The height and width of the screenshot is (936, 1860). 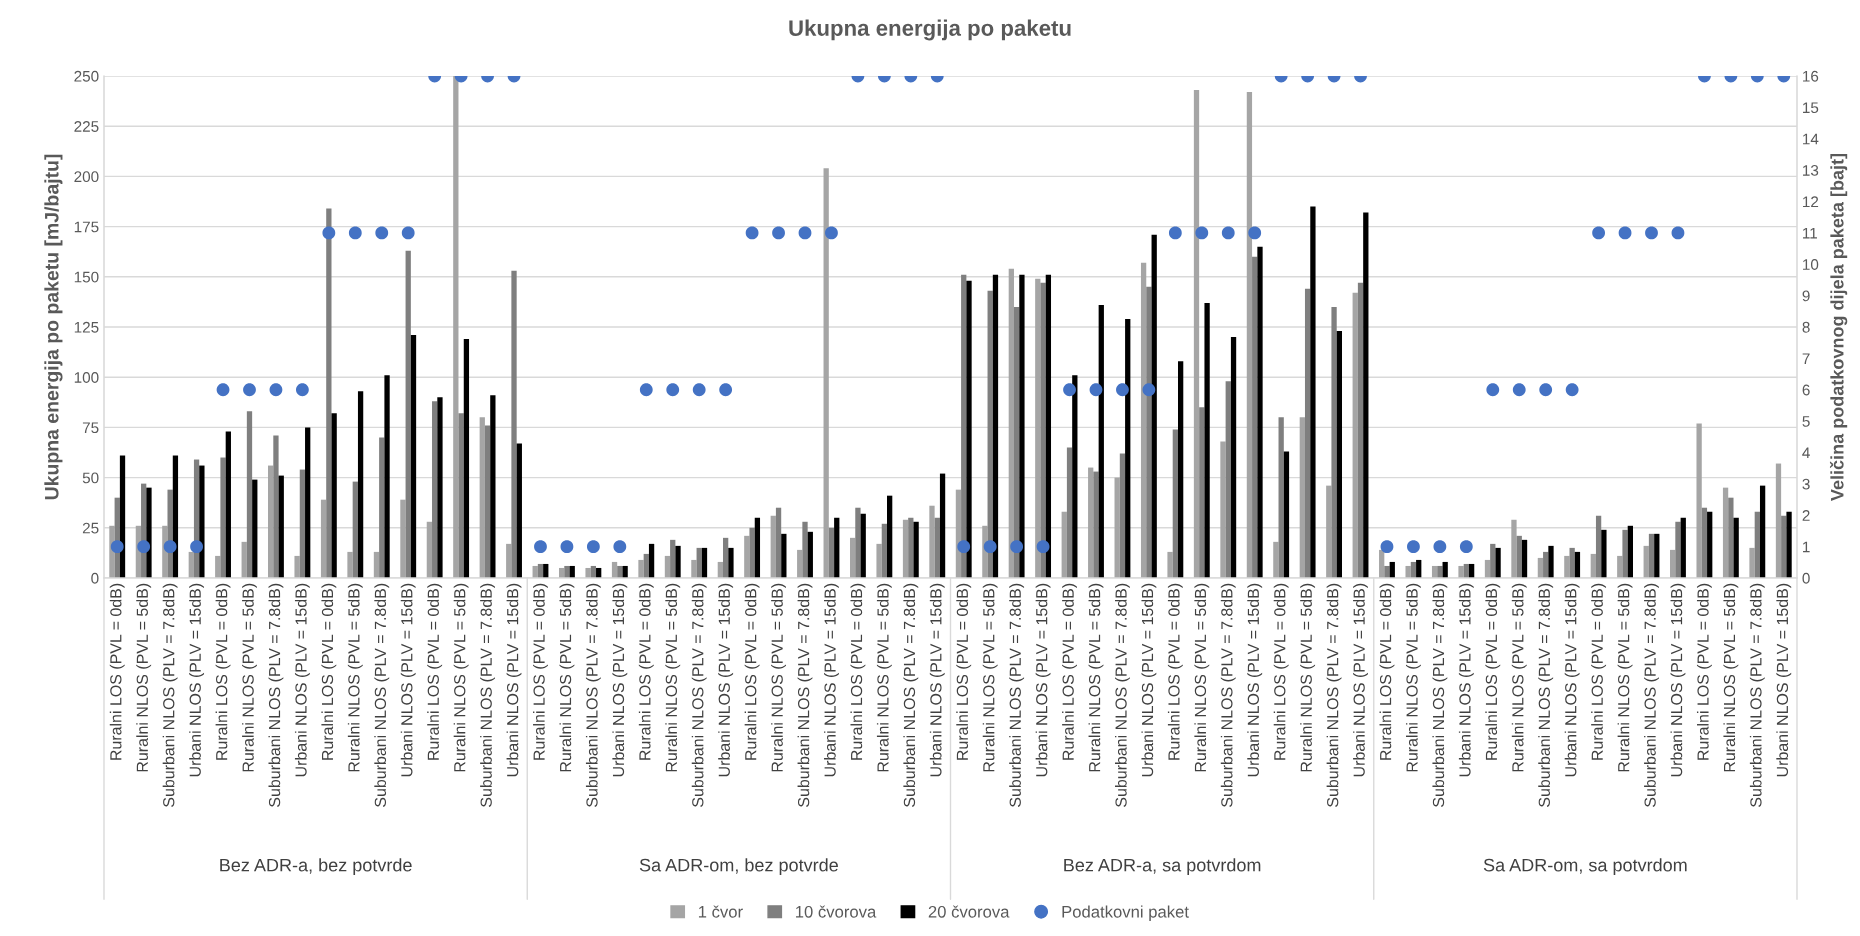 I want to click on y2-axis-title: Veličina podatkovnog dijela paketa [bajt], so click(x=1838, y=327).